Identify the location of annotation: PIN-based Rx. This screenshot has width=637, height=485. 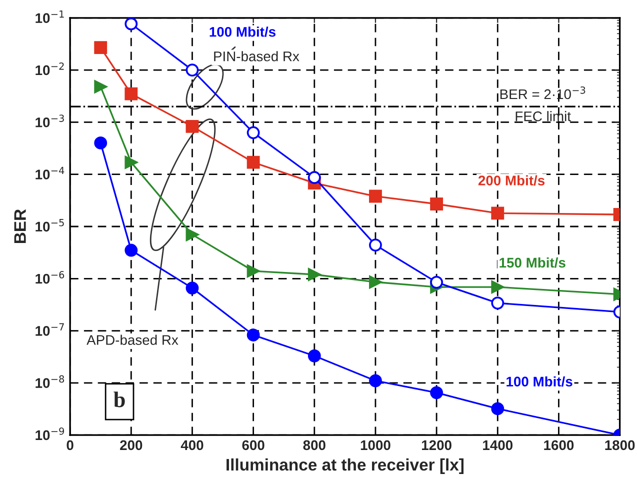
(257, 56).